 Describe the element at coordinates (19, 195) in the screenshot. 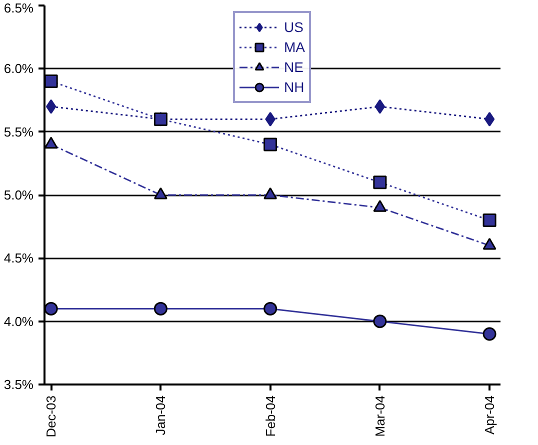

I see `y-tick-label: 5.0%` at that location.